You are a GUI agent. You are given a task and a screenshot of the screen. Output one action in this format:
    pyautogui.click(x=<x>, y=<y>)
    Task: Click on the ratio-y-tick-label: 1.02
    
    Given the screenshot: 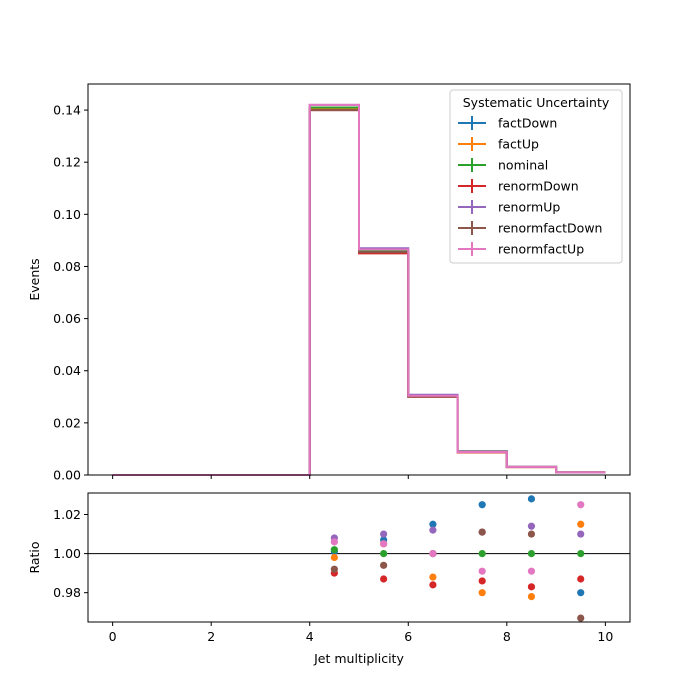 What is the action you would take?
    pyautogui.click(x=67, y=514)
    